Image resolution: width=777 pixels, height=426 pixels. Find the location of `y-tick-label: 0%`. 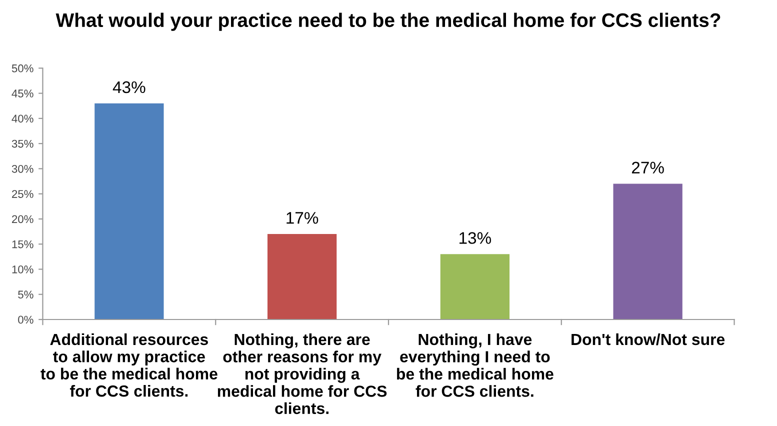

y-tick-label: 0% is located at coordinates (26, 320).